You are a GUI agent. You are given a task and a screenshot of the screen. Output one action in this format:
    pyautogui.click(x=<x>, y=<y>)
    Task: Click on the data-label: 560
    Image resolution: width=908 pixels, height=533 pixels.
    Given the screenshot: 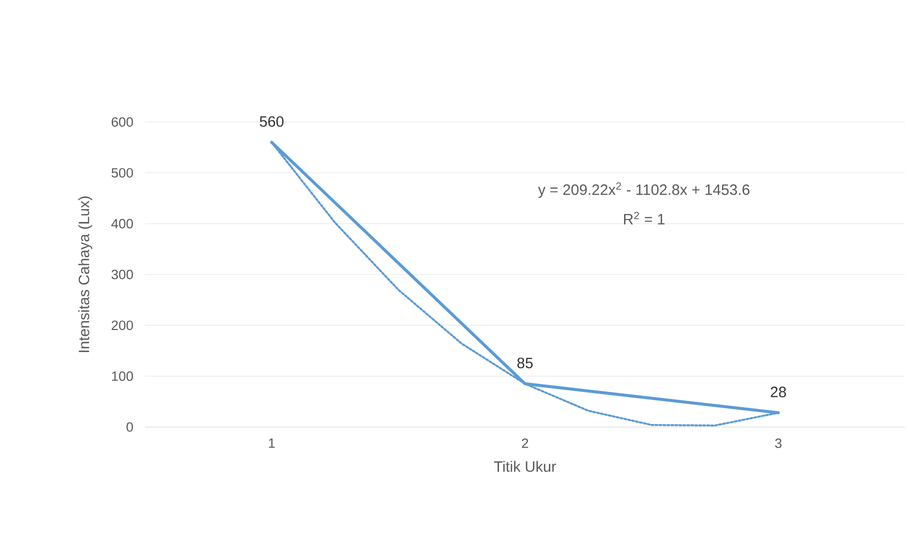 What is the action you would take?
    pyautogui.click(x=272, y=121)
    